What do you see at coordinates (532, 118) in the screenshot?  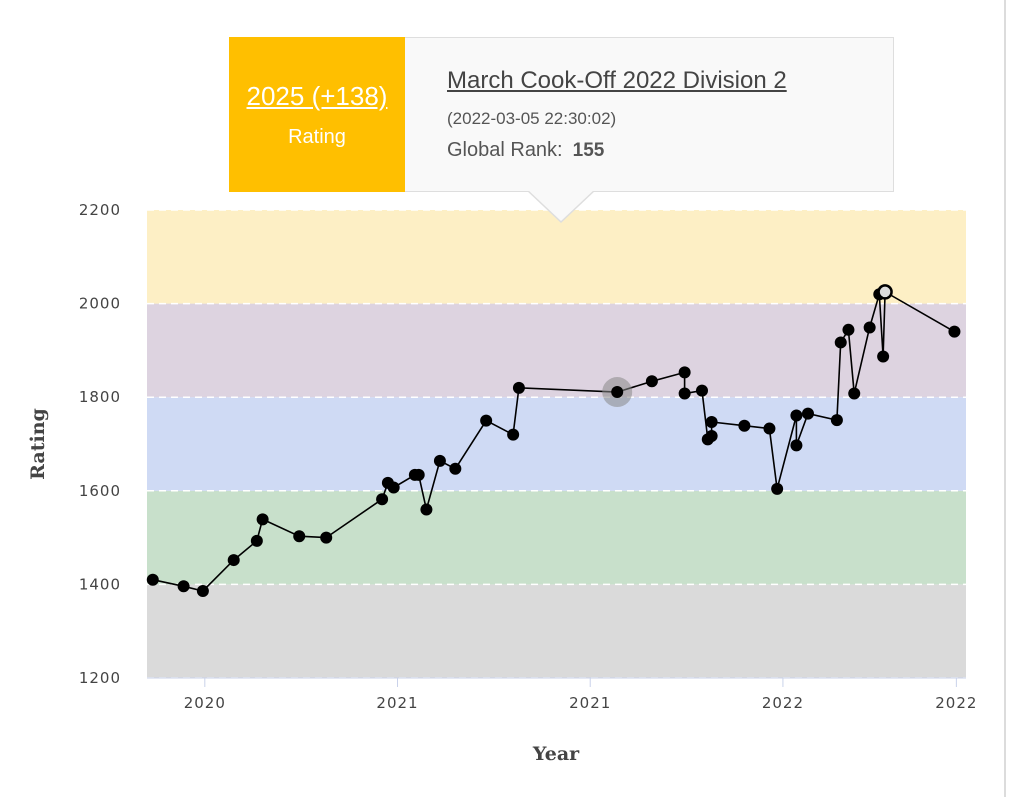 I see `tooltip-contest-date: (2022-03-05 22:30:02)` at bounding box center [532, 118].